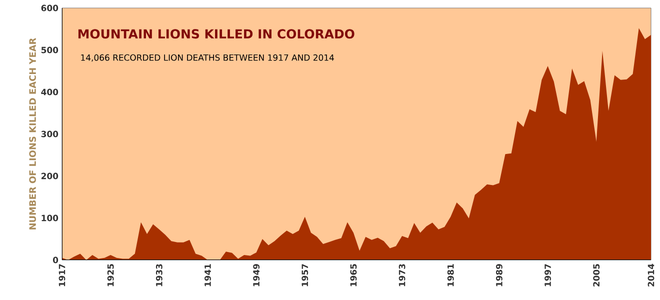 The height and width of the screenshot is (300, 660). What do you see at coordinates (450, 275) in the screenshot?
I see `x-tick-label: 1981` at bounding box center [450, 275].